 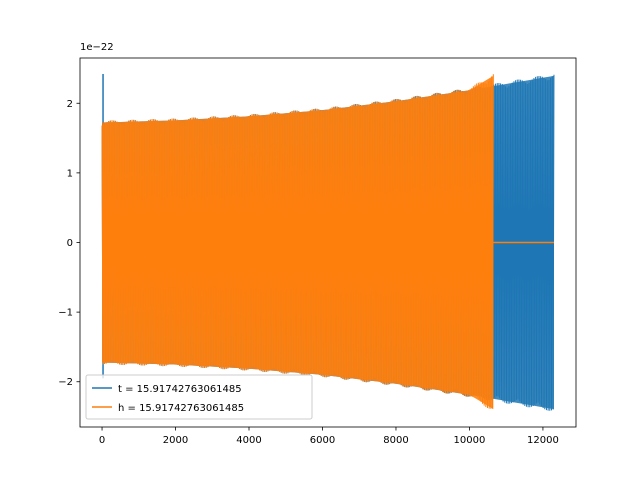 I want to click on y-tick-label: 0, so click(x=70, y=243).